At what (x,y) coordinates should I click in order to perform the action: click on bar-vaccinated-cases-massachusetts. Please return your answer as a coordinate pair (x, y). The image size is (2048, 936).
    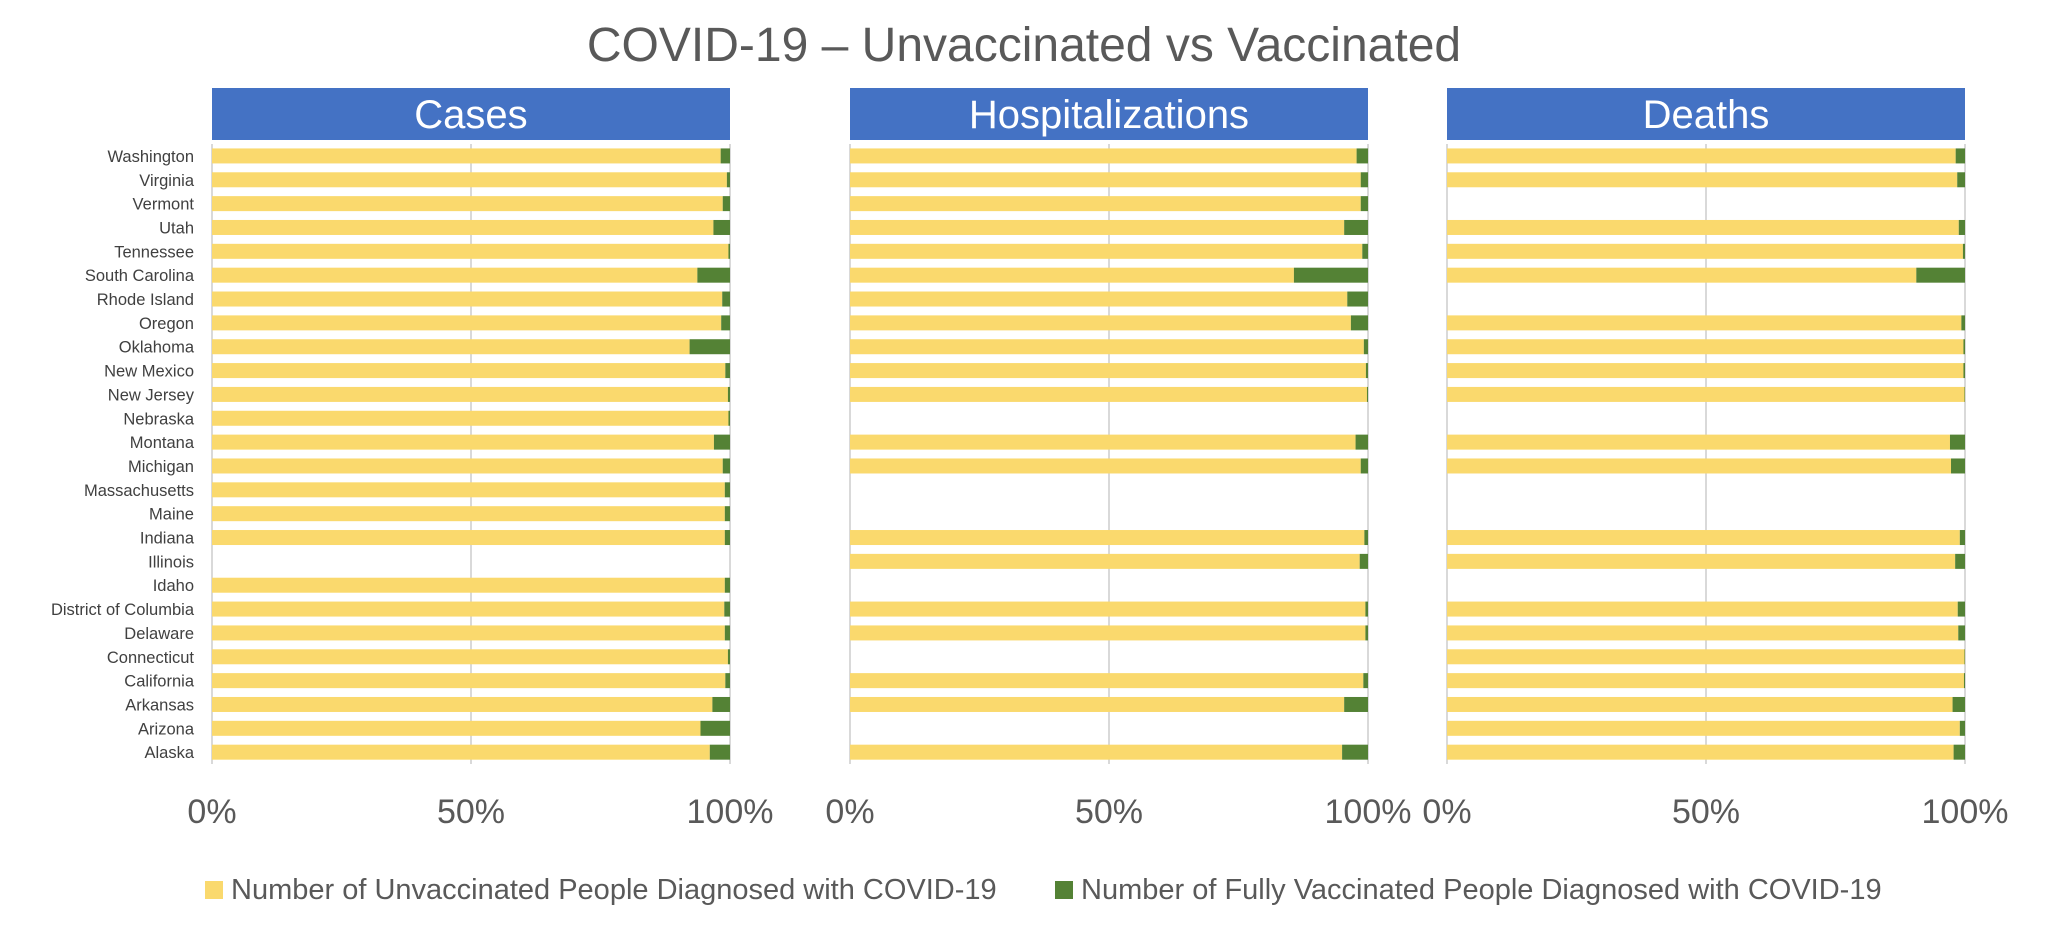
    Looking at the image, I should click on (727, 490).